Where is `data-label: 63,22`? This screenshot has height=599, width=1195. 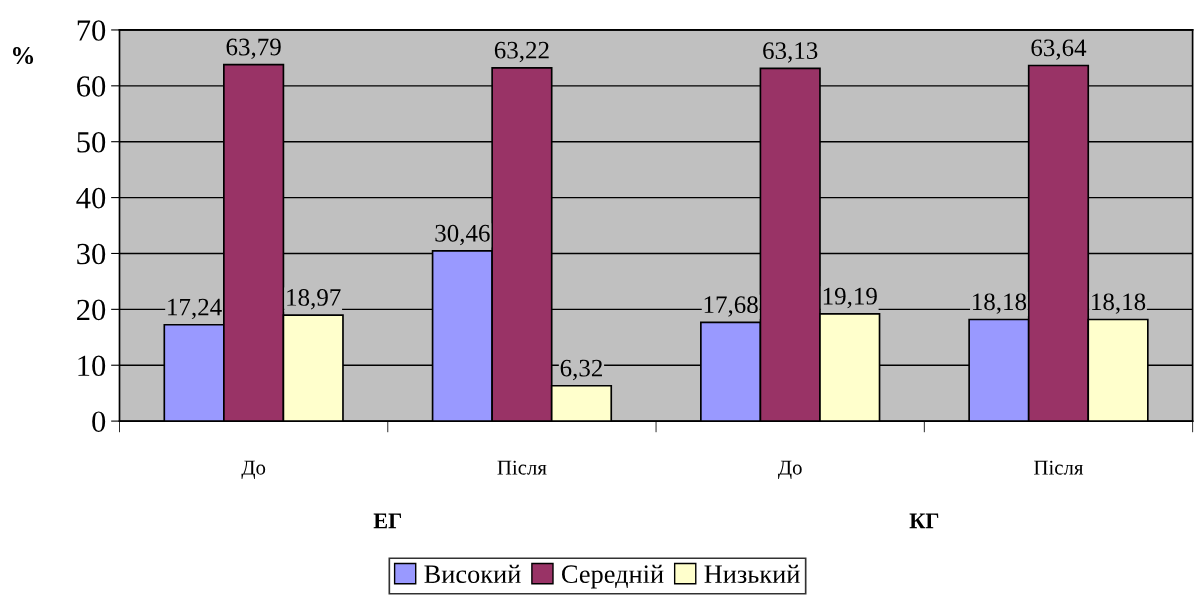
data-label: 63,22 is located at coordinates (521, 52).